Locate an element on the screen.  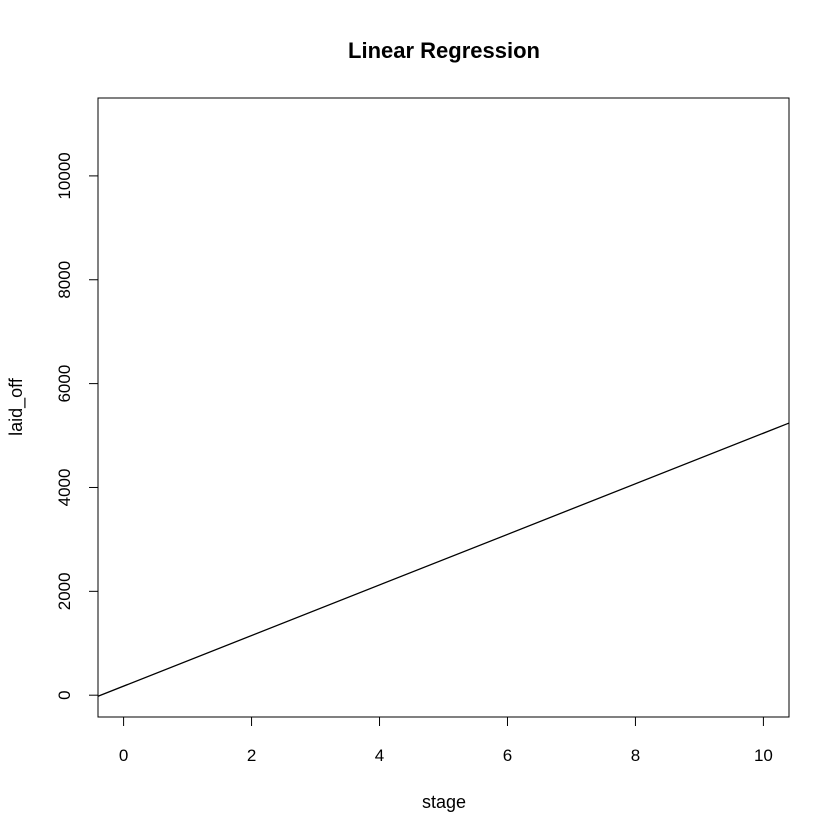
x-tick-label: 4 is located at coordinates (379, 755).